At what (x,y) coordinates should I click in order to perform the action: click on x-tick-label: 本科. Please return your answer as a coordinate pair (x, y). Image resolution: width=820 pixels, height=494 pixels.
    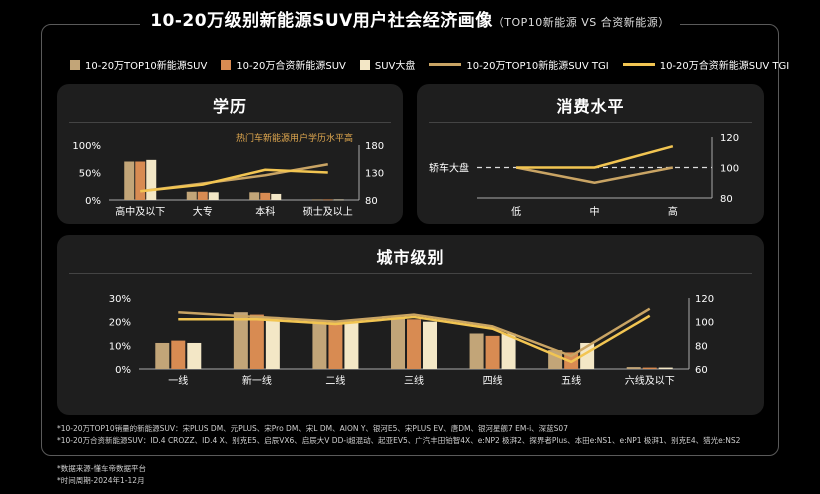
    Looking at the image, I should click on (265, 211).